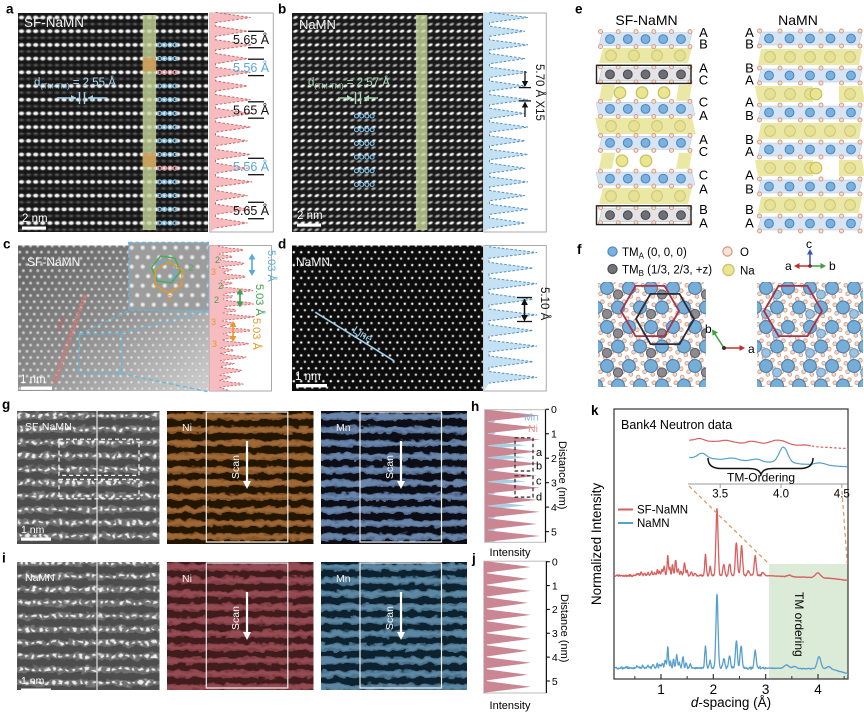  I want to click on svg-text: i, so click(4, 558).